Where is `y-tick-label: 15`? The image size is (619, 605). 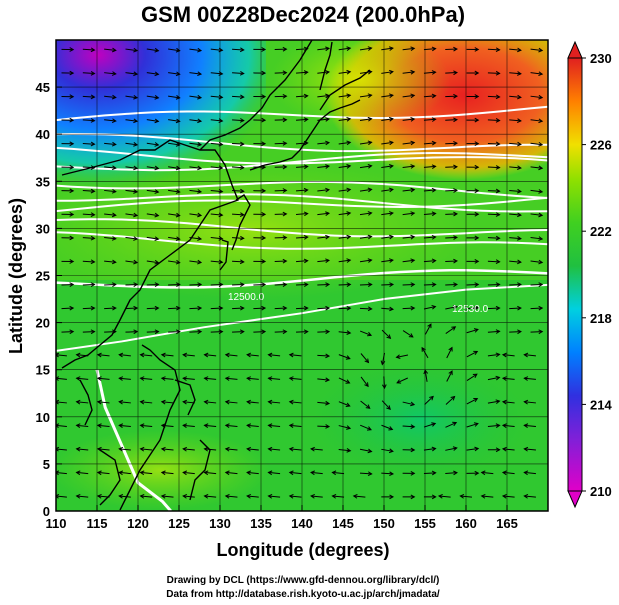
y-tick-label: 15 is located at coordinates (43, 370).